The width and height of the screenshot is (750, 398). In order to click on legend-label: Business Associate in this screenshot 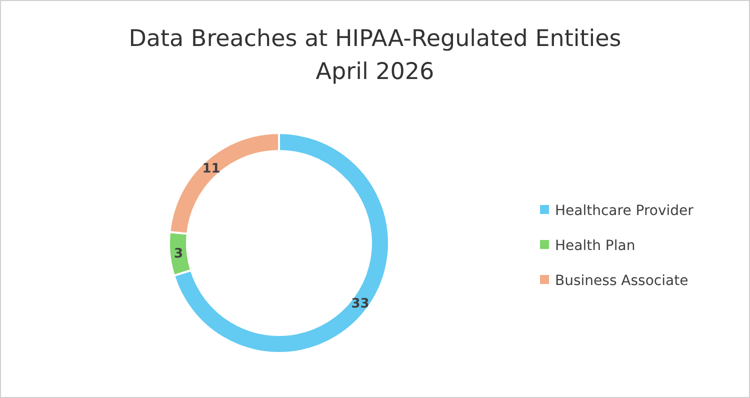, I will do `click(621, 280)`.